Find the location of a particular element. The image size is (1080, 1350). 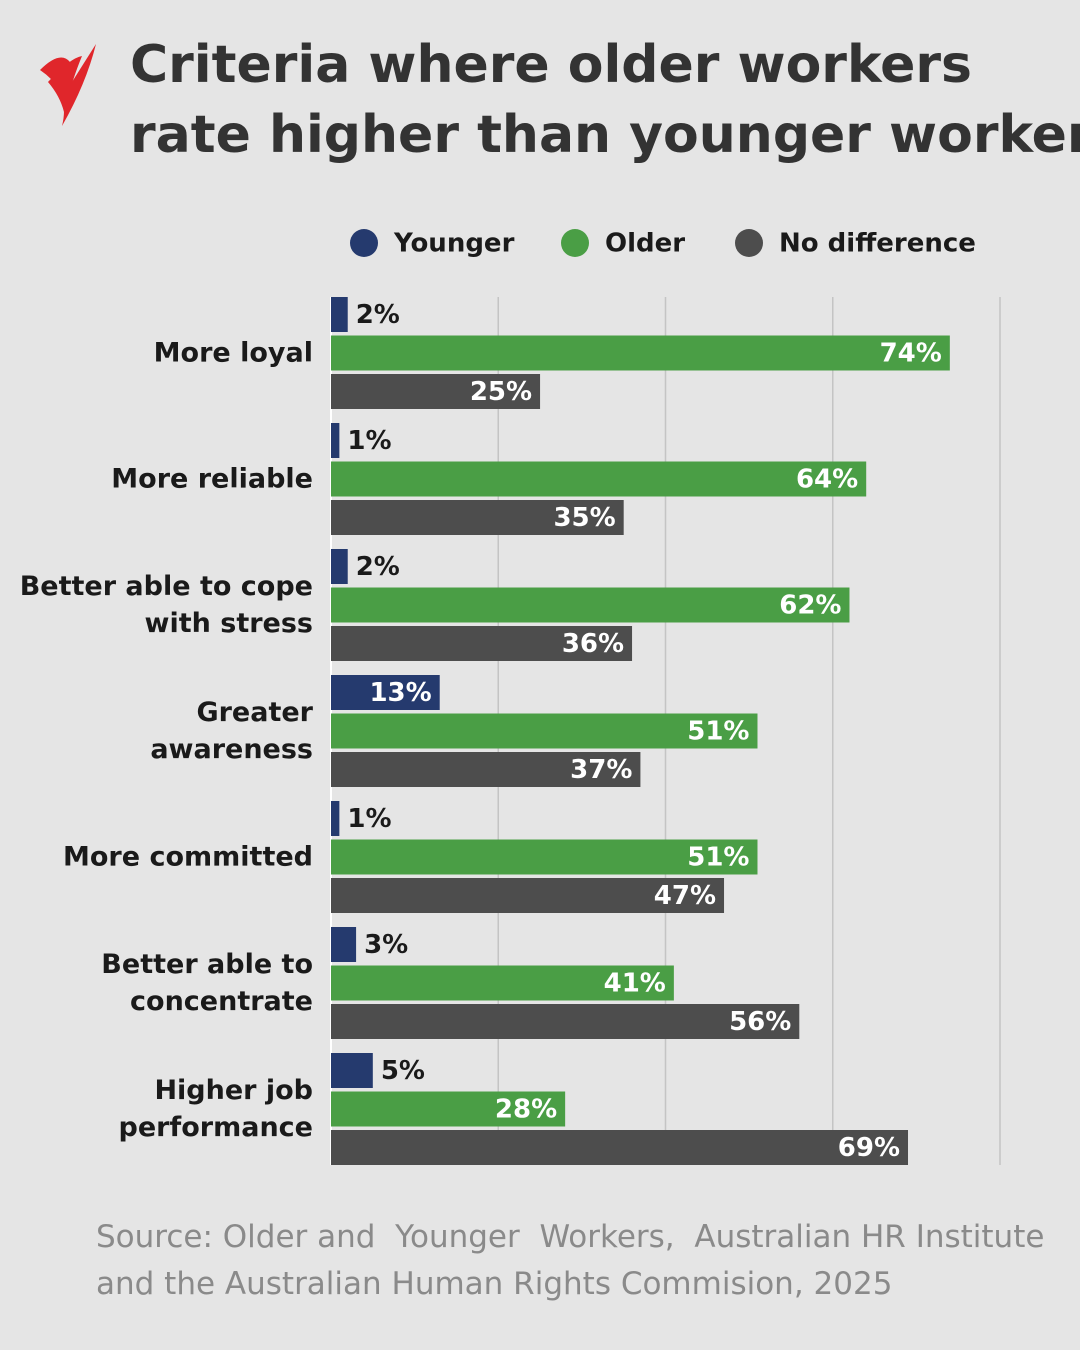

y-tick-label: Better able to concentrate is located at coordinates (207, 983).